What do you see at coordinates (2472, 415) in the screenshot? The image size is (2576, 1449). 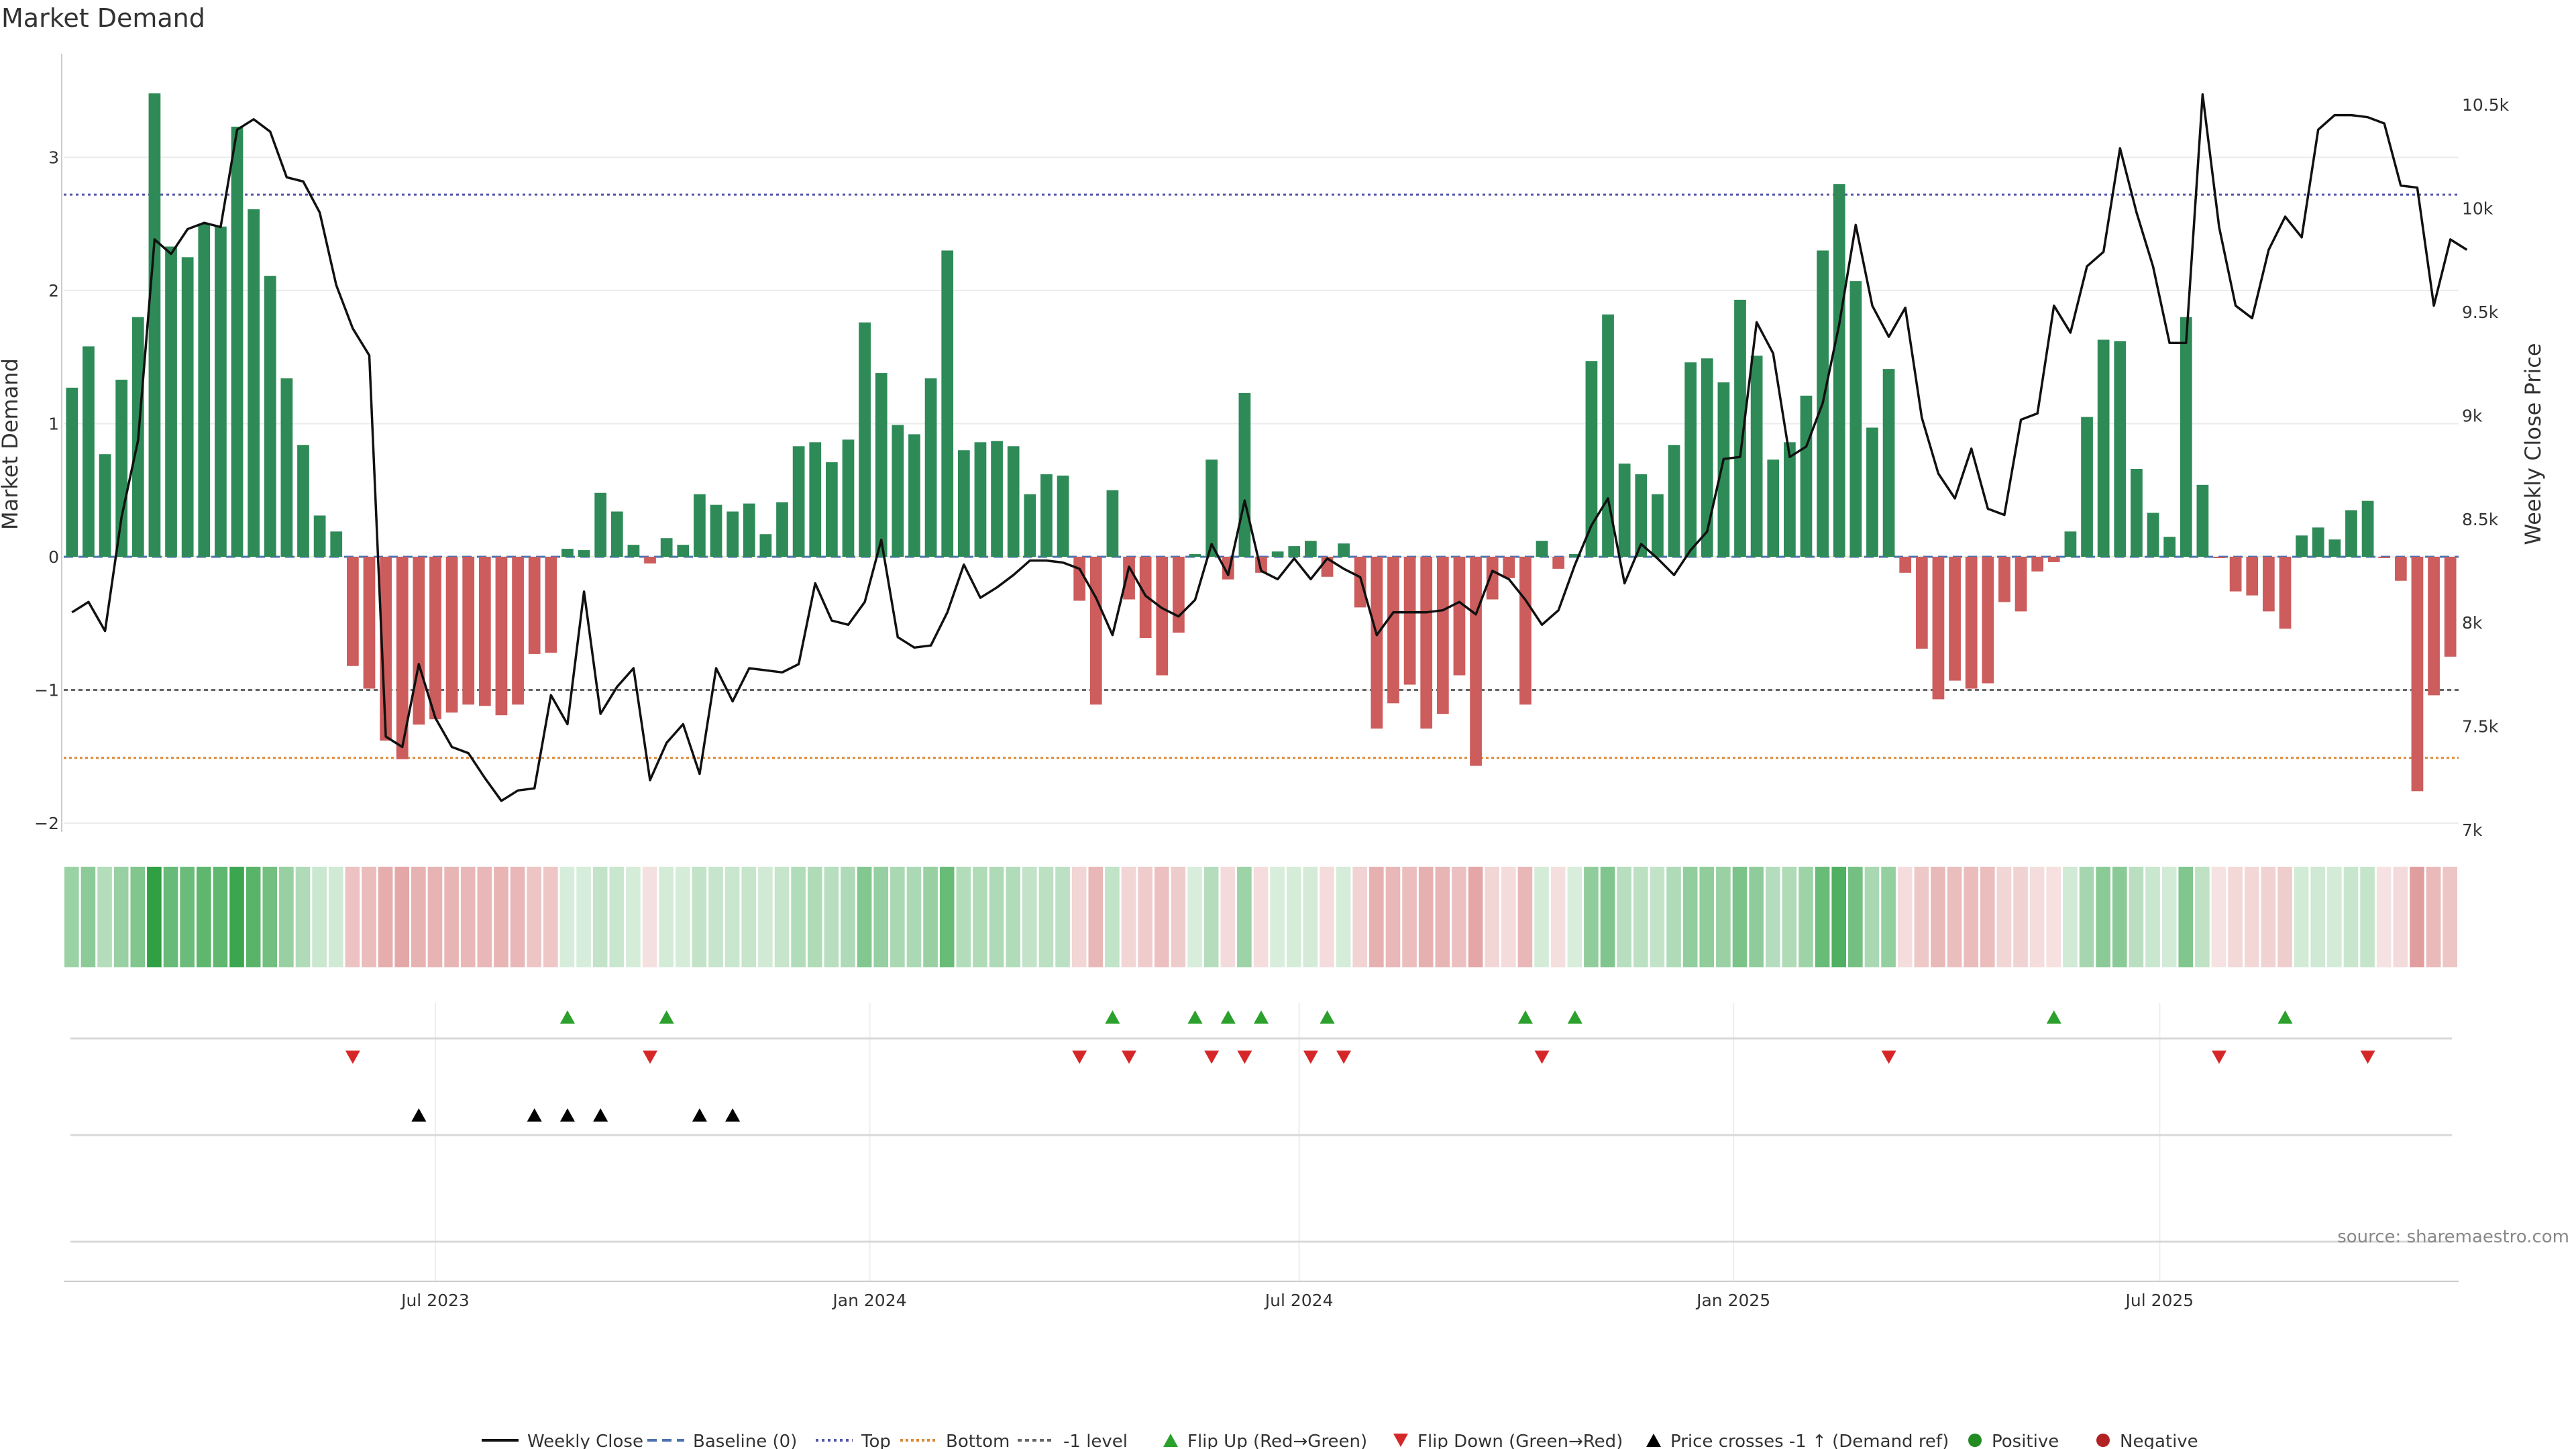 I see `y2-tick-label: 9k` at bounding box center [2472, 415].